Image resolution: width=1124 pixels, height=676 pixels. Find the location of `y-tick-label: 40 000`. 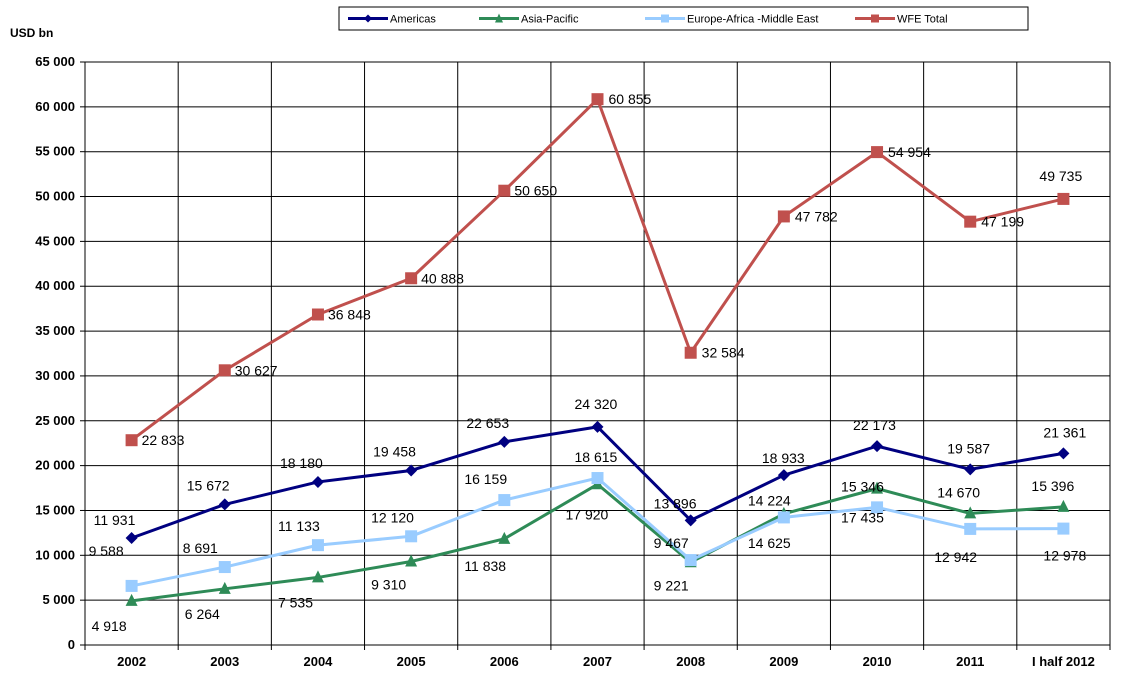

y-tick-label: 40 000 is located at coordinates (55, 285).